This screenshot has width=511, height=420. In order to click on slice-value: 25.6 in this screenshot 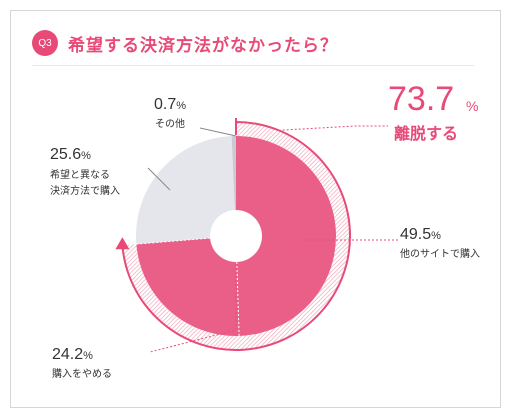, I will do `click(66, 154)`.